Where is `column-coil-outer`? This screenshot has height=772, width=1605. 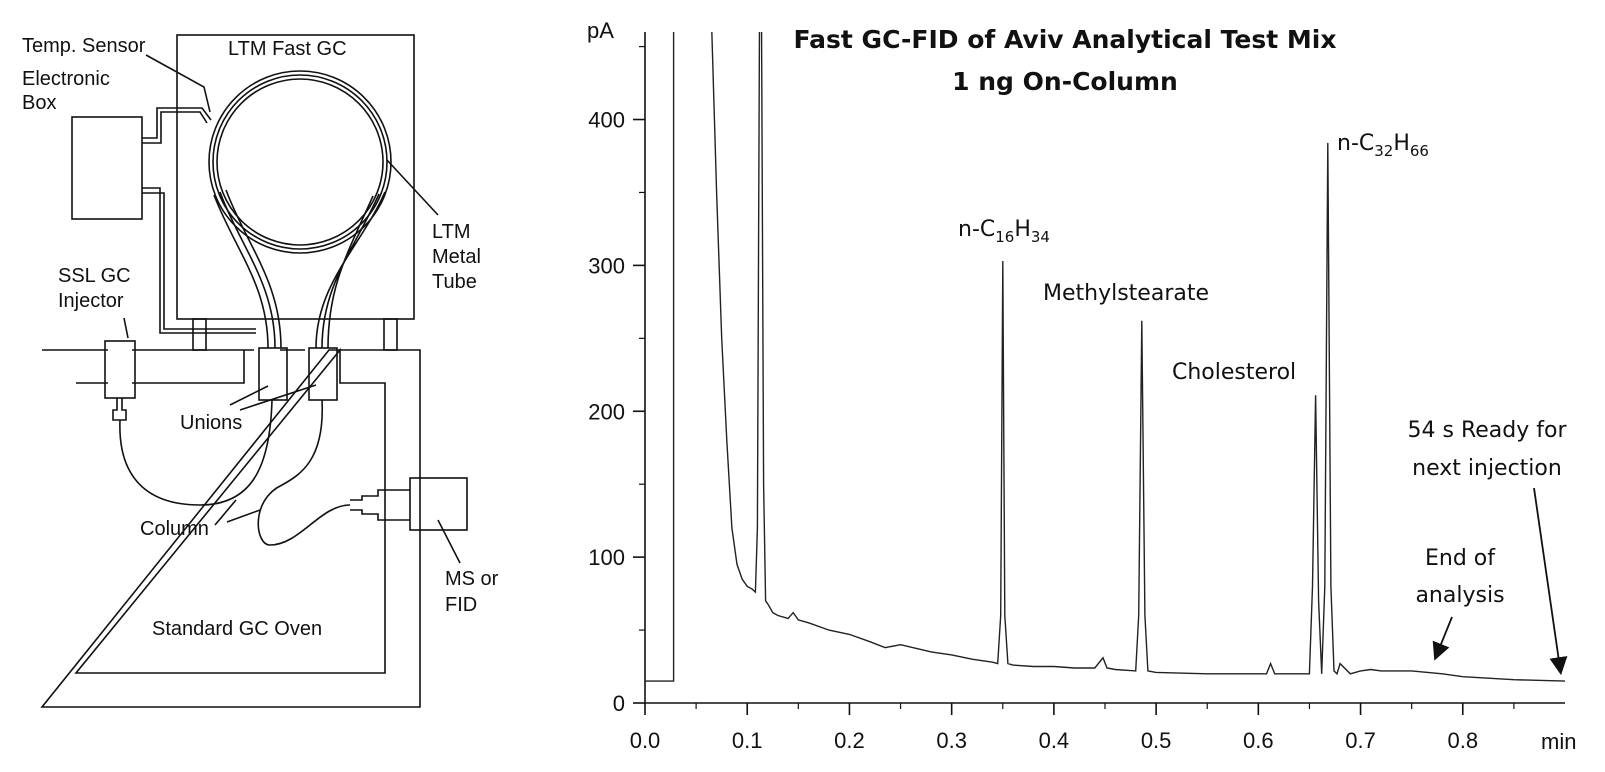
column-coil-outer is located at coordinates (300, 162).